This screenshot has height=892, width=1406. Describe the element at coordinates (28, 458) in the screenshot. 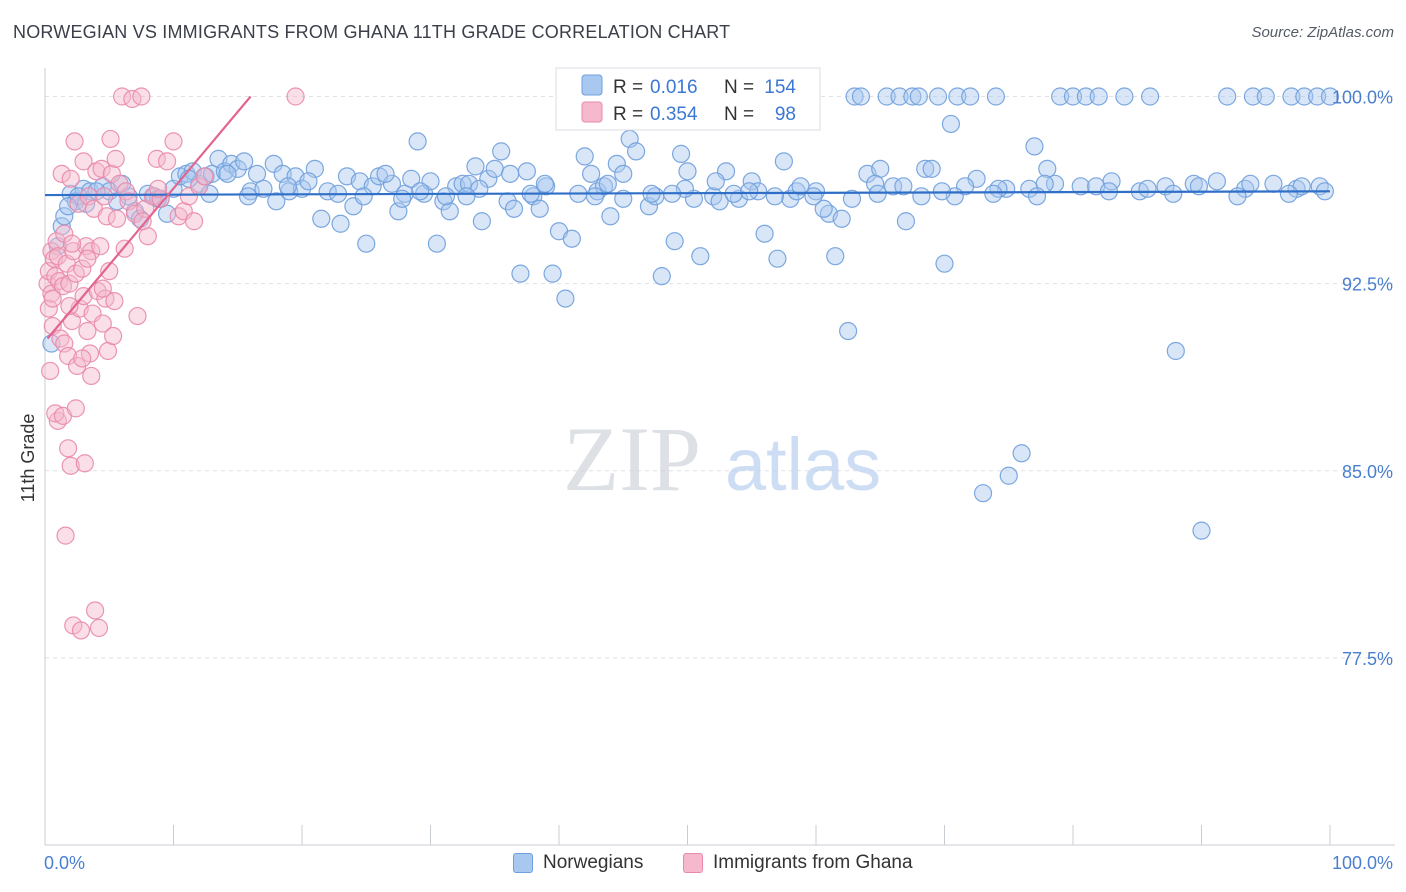

I see `y-axis-label: 11th Grade` at that location.